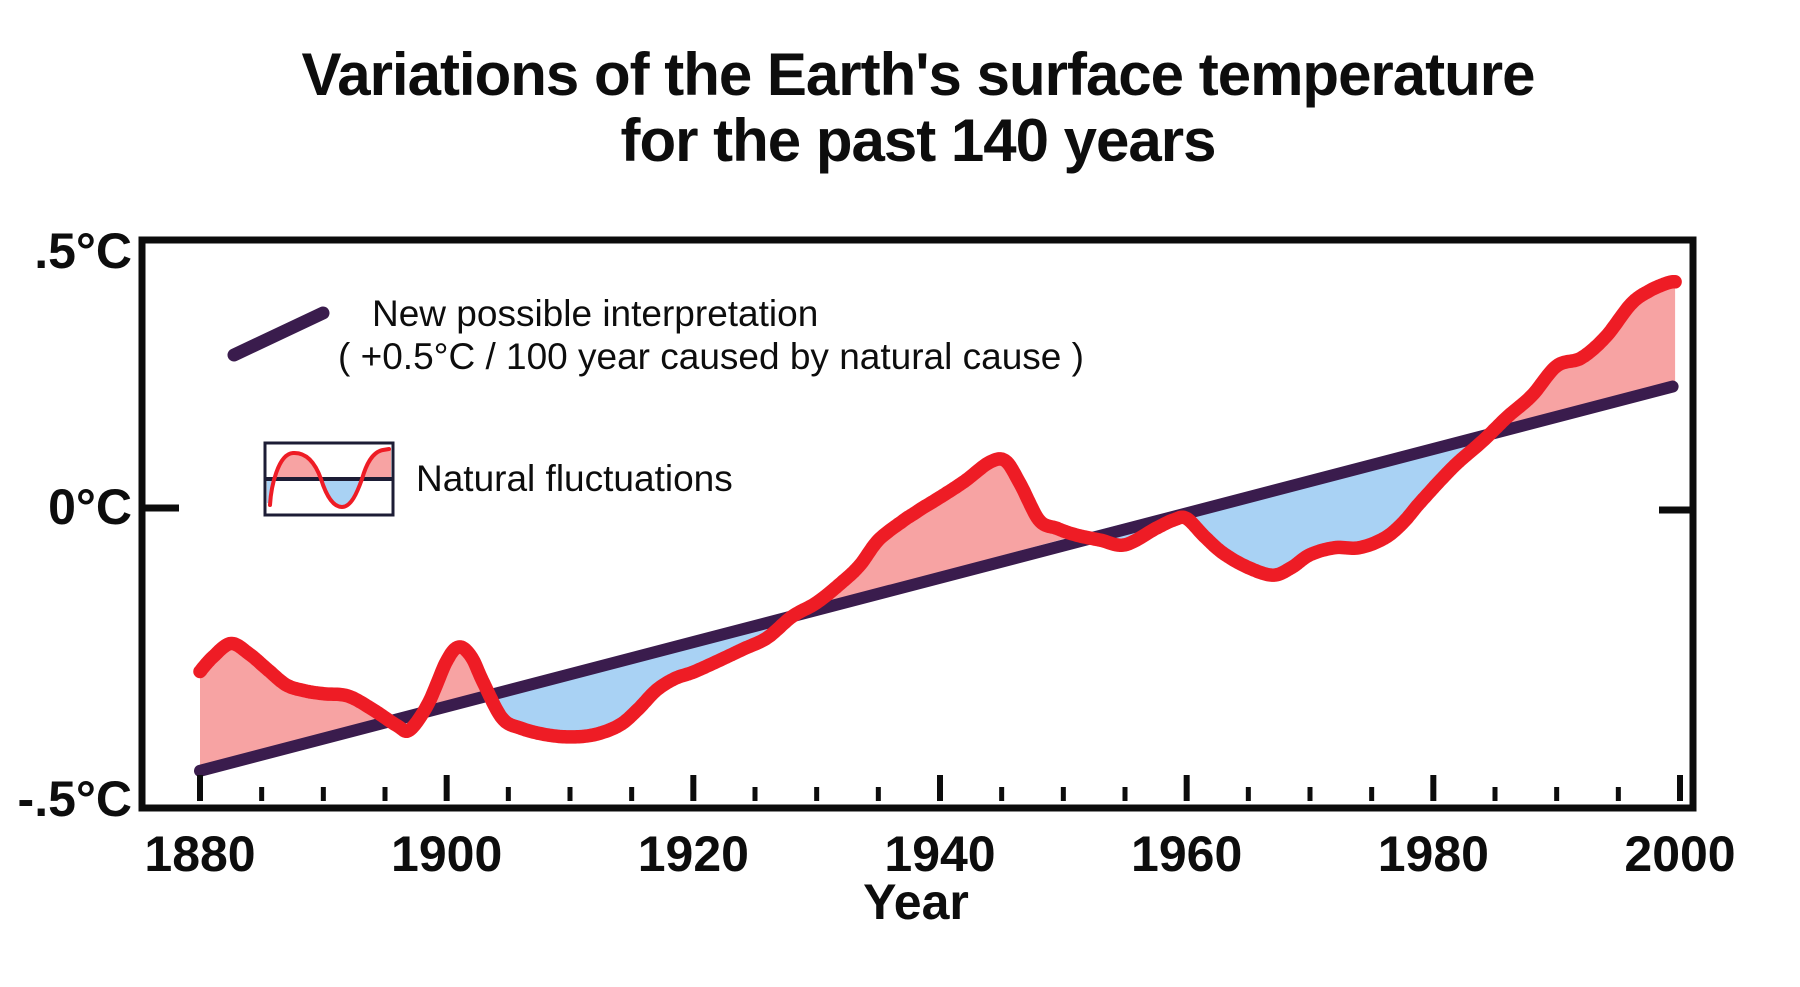  What do you see at coordinates (83, 251) in the screenshot?
I see `y-axis-label-0.5C: .5°C` at bounding box center [83, 251].